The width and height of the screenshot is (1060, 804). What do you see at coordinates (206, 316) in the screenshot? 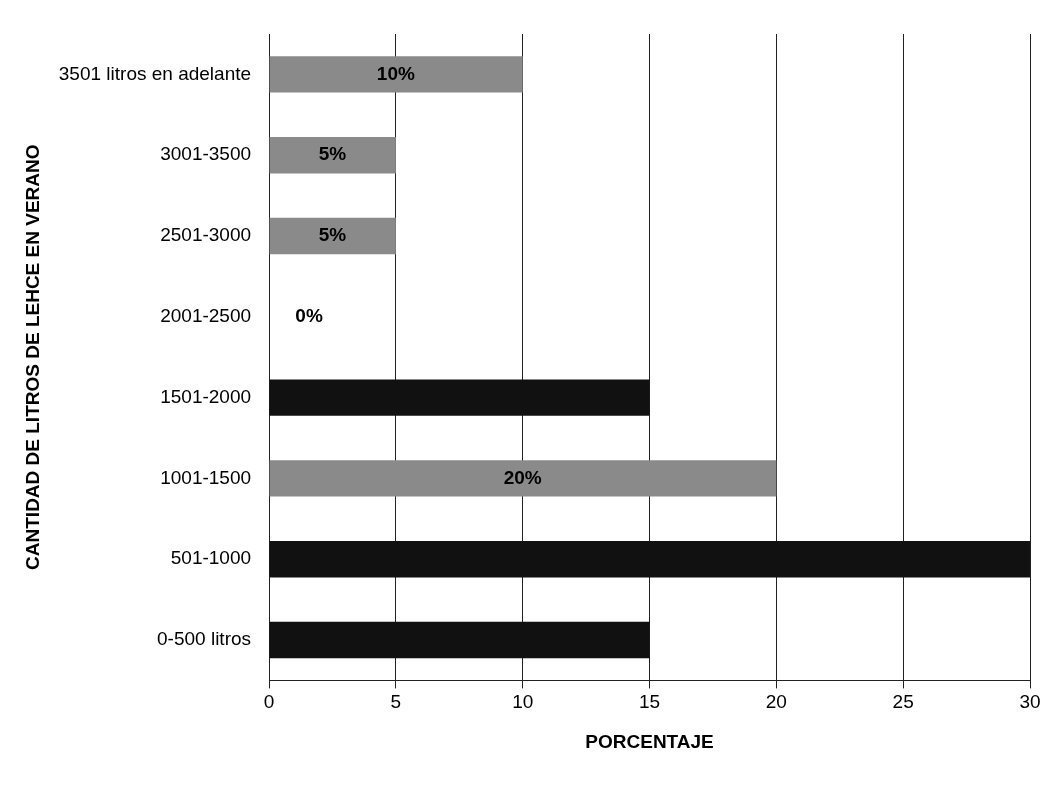
I see `y-tick-label: 2001-2500` at bounding box center [206, 316].